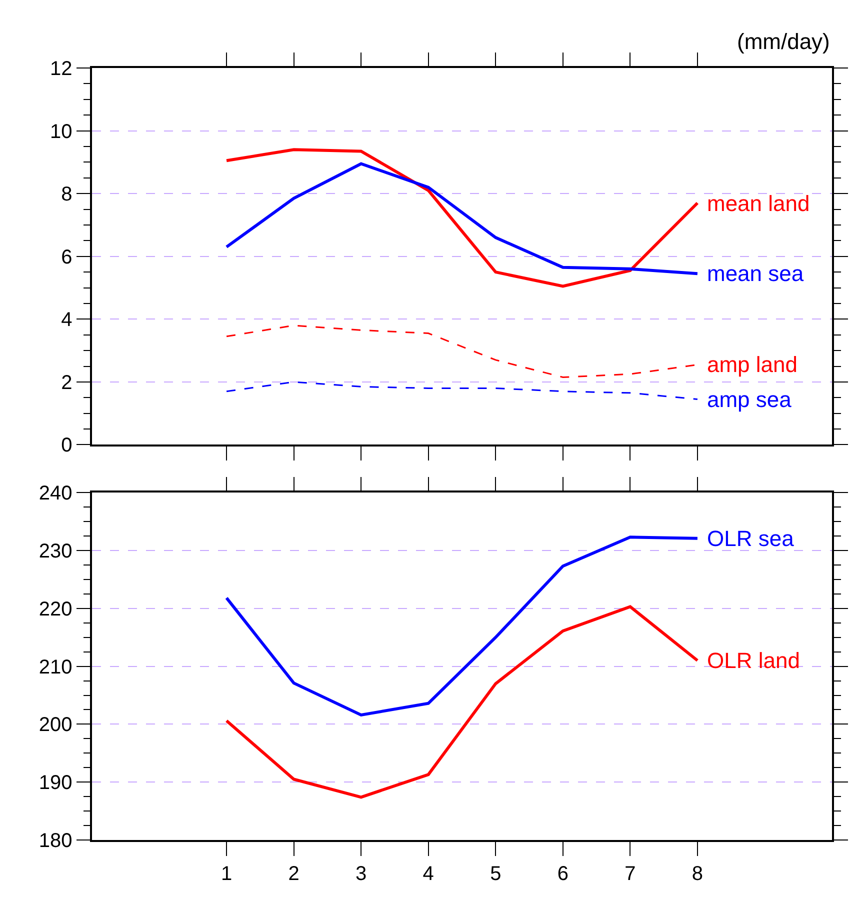 The height and width of the screenshot is (897, 860). I want to click on y-tick-label: 0, so click(66, 445).